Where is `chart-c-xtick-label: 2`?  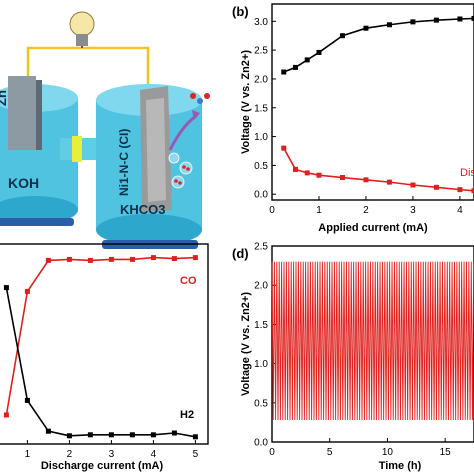
chart-c-xtick-label: 2 is located at coordinates (70, 454).